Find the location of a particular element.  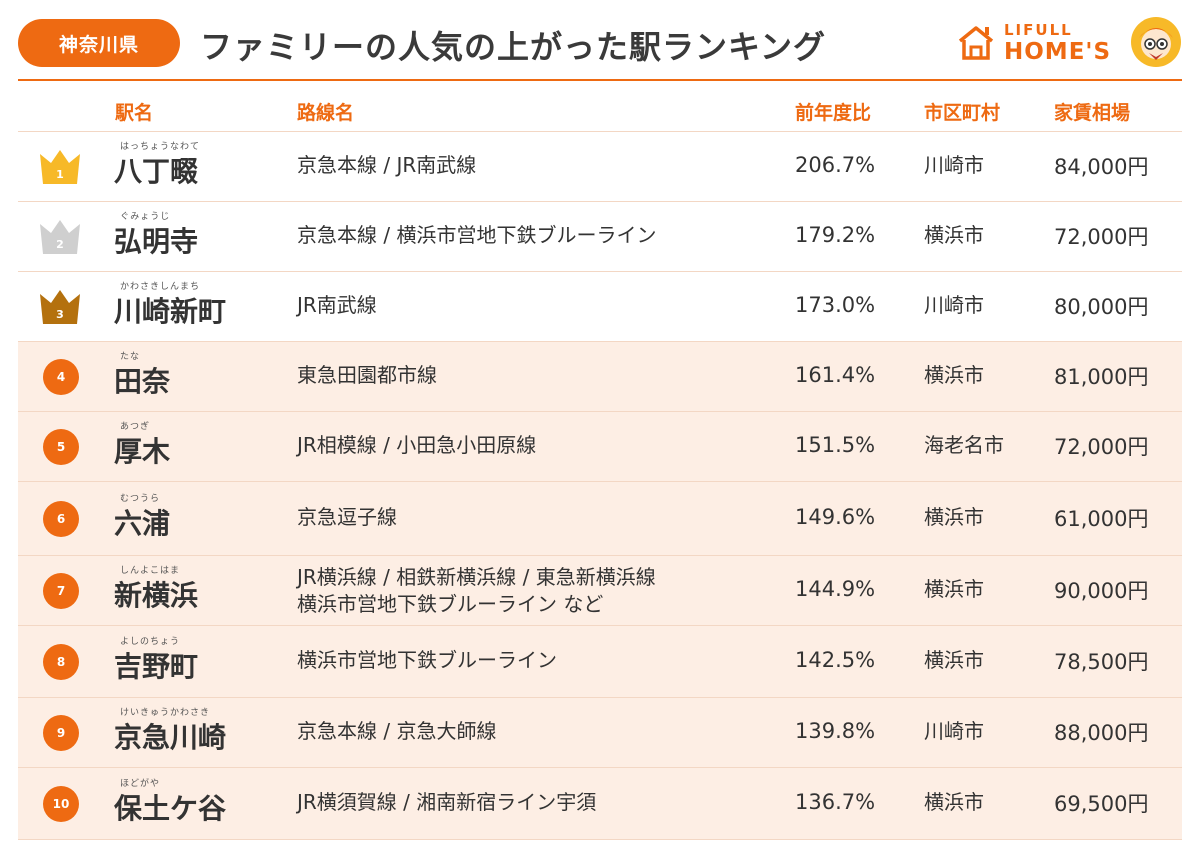

station-furigana: はっちょうなわて is located at coordinates (160, 147).